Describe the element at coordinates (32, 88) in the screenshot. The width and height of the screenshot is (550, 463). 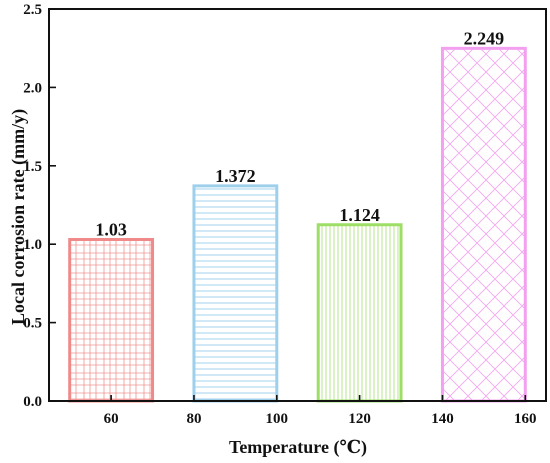
I see `y-tick-label-4: 2.0` at that location.